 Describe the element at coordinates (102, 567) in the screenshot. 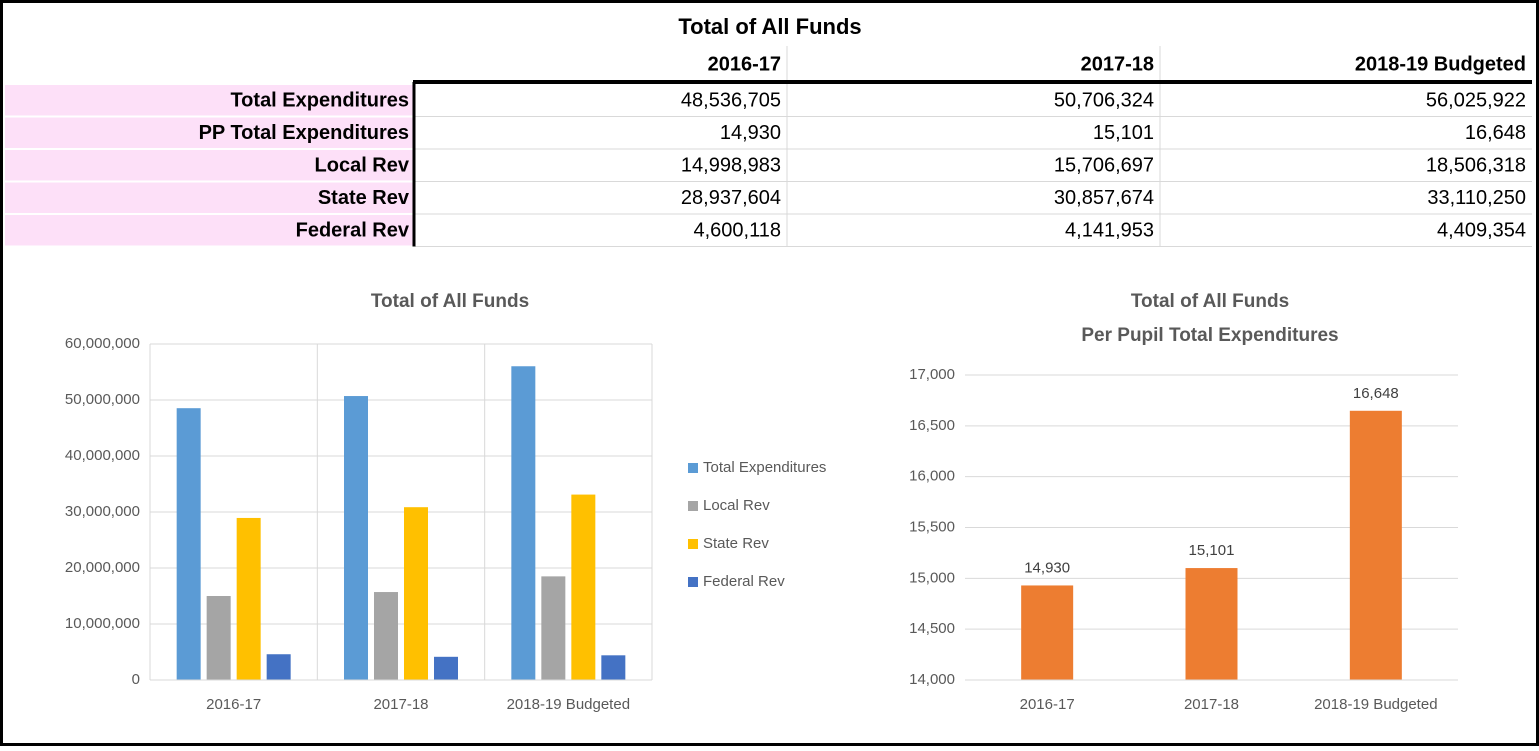

I see `y-tick-label: 20,000,000` at that location.